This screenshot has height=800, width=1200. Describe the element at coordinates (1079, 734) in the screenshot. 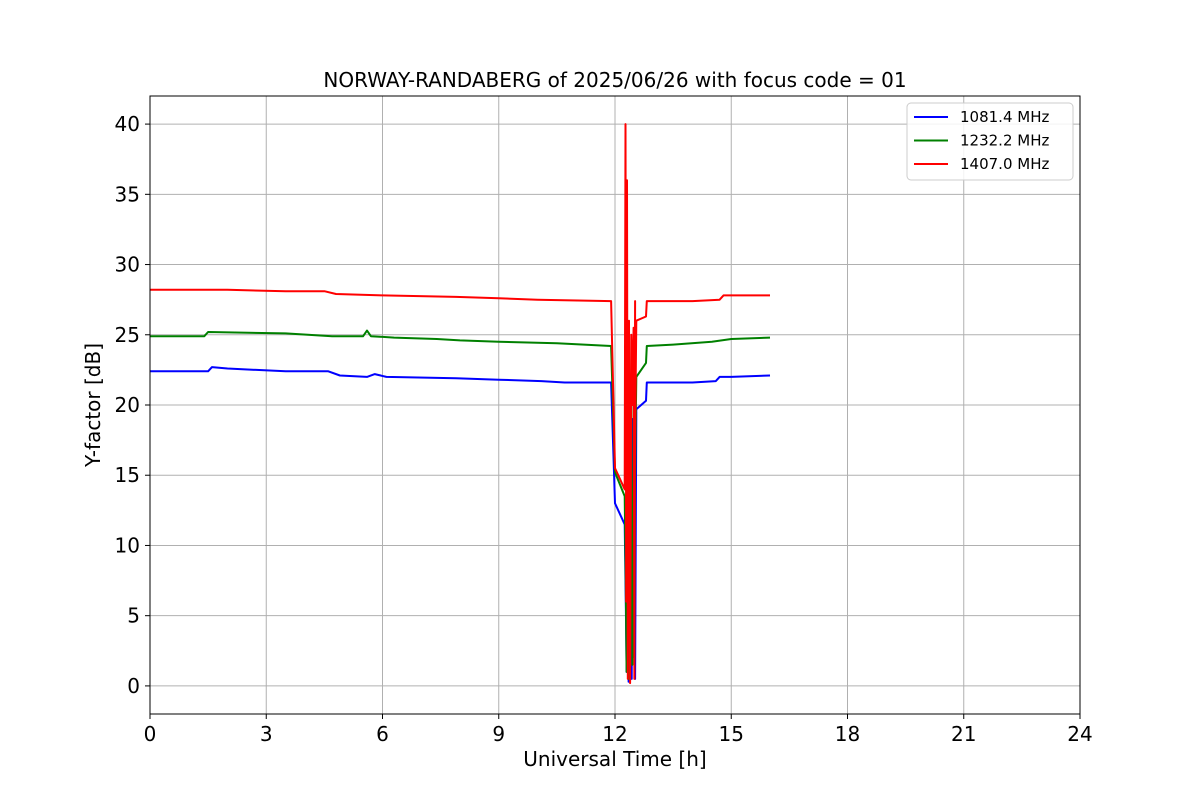

I see `x-tick-label: 24` at that location.